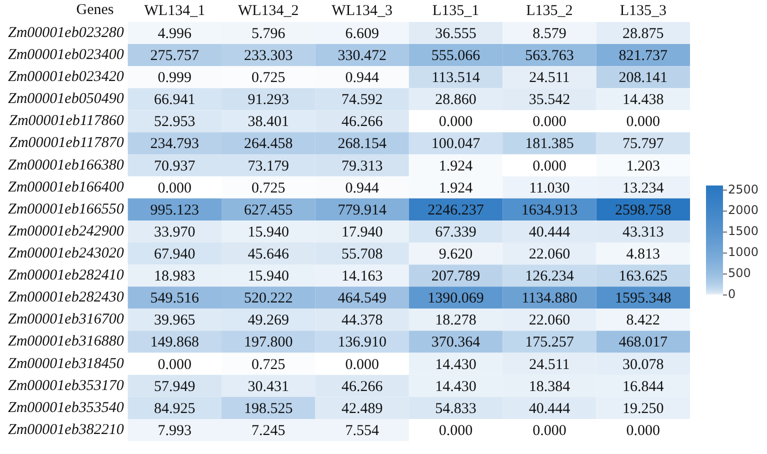 This screenshot has width=767, height=454. I want to click on data-label: 30.078, so click(643, 364).